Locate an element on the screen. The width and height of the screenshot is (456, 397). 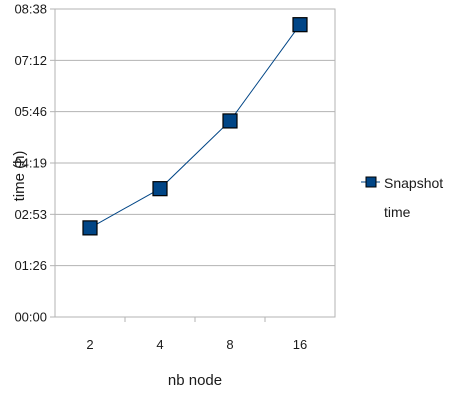
y-tick-marks is located at coordinates (52, 163).